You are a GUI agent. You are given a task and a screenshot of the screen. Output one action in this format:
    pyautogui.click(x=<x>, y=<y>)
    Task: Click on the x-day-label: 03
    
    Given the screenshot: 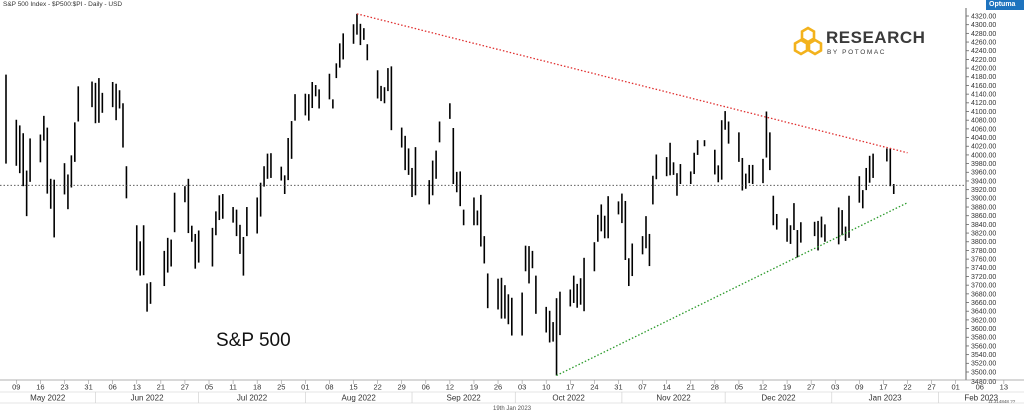 What is the action you would take?
    pyautogui.click(x=835, y=387)
    